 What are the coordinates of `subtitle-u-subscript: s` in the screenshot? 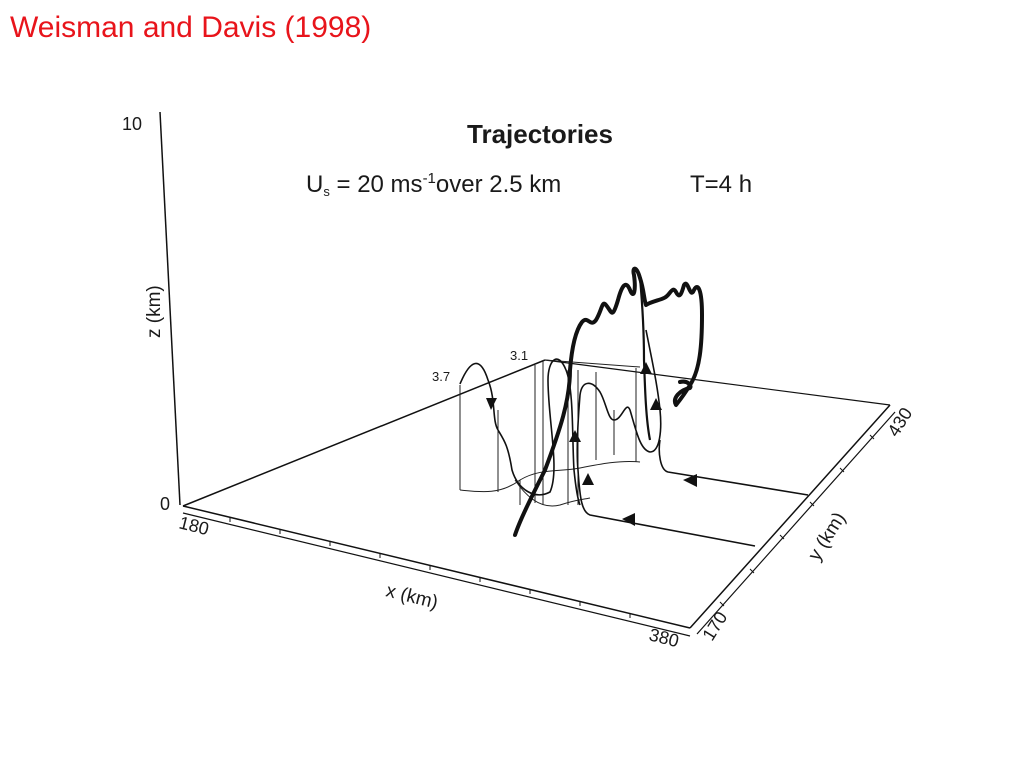 It's located at (326, 191).